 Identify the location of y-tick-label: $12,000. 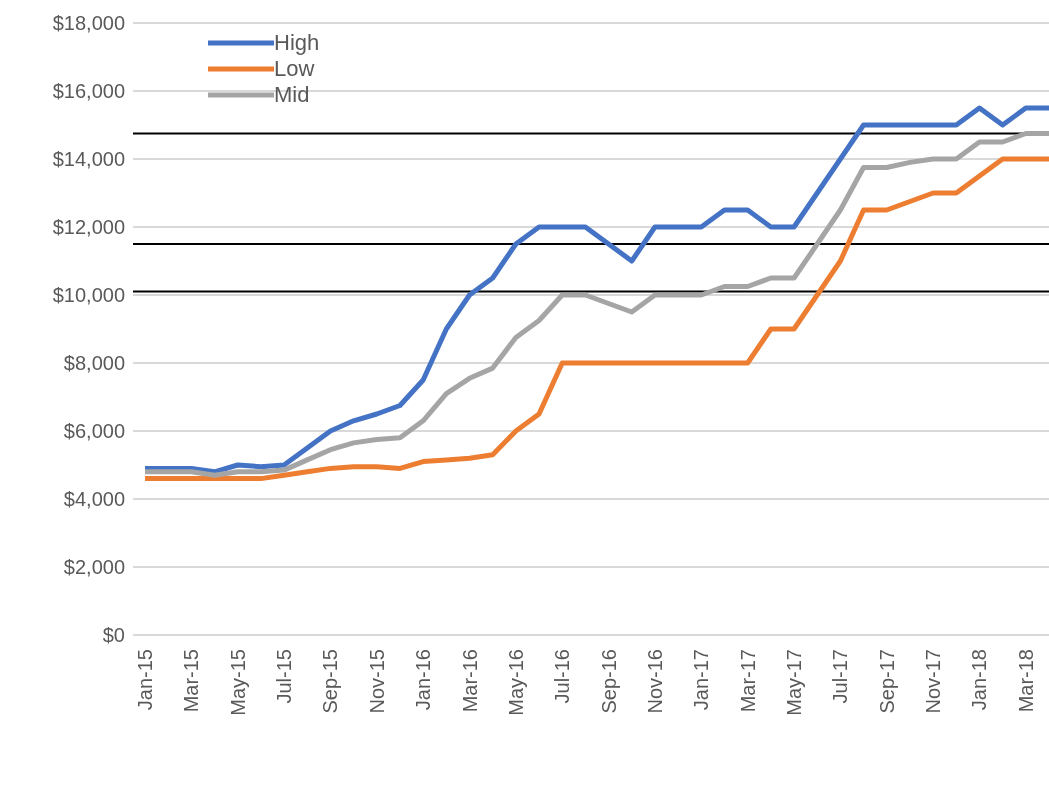
(88, 227).